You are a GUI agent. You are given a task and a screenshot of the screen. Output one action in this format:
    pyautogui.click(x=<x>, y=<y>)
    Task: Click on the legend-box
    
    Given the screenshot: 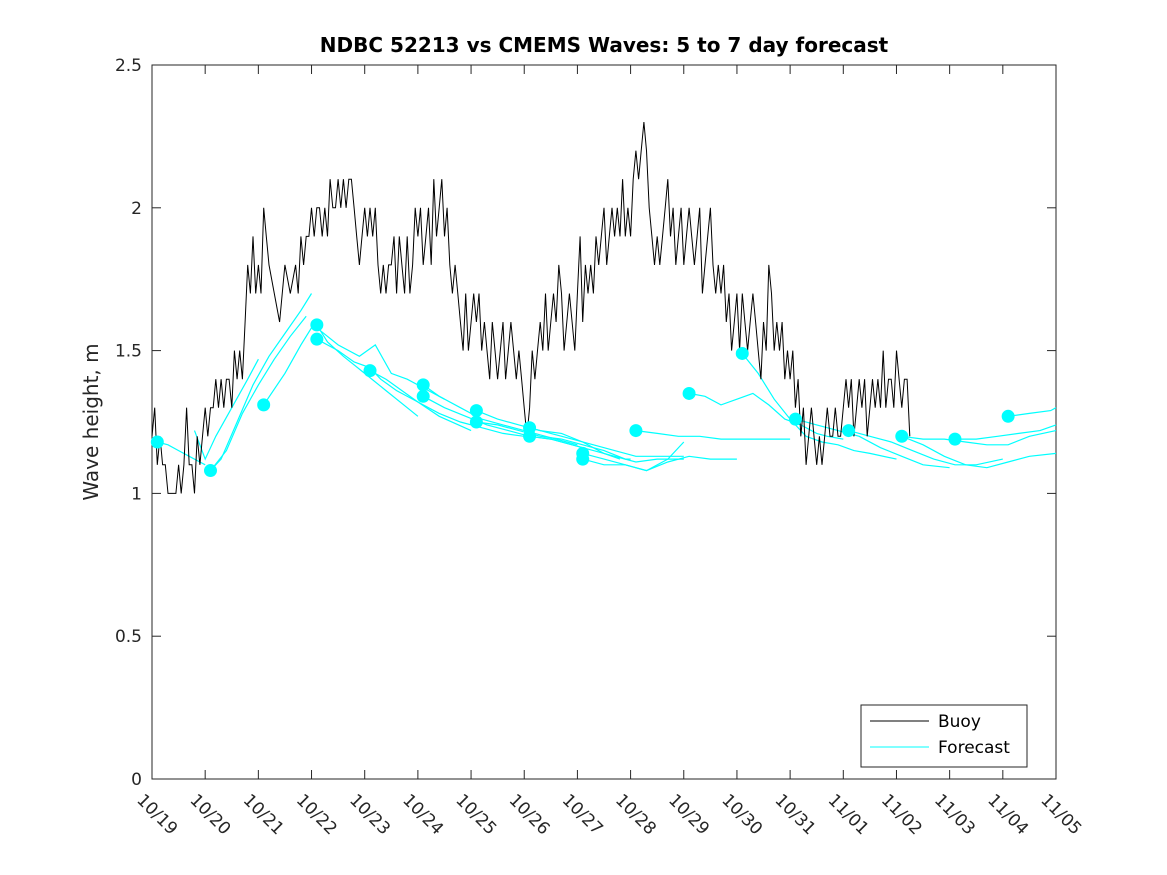 What is the action you would take?
    pyautogui.click(x=944, y=736)
    